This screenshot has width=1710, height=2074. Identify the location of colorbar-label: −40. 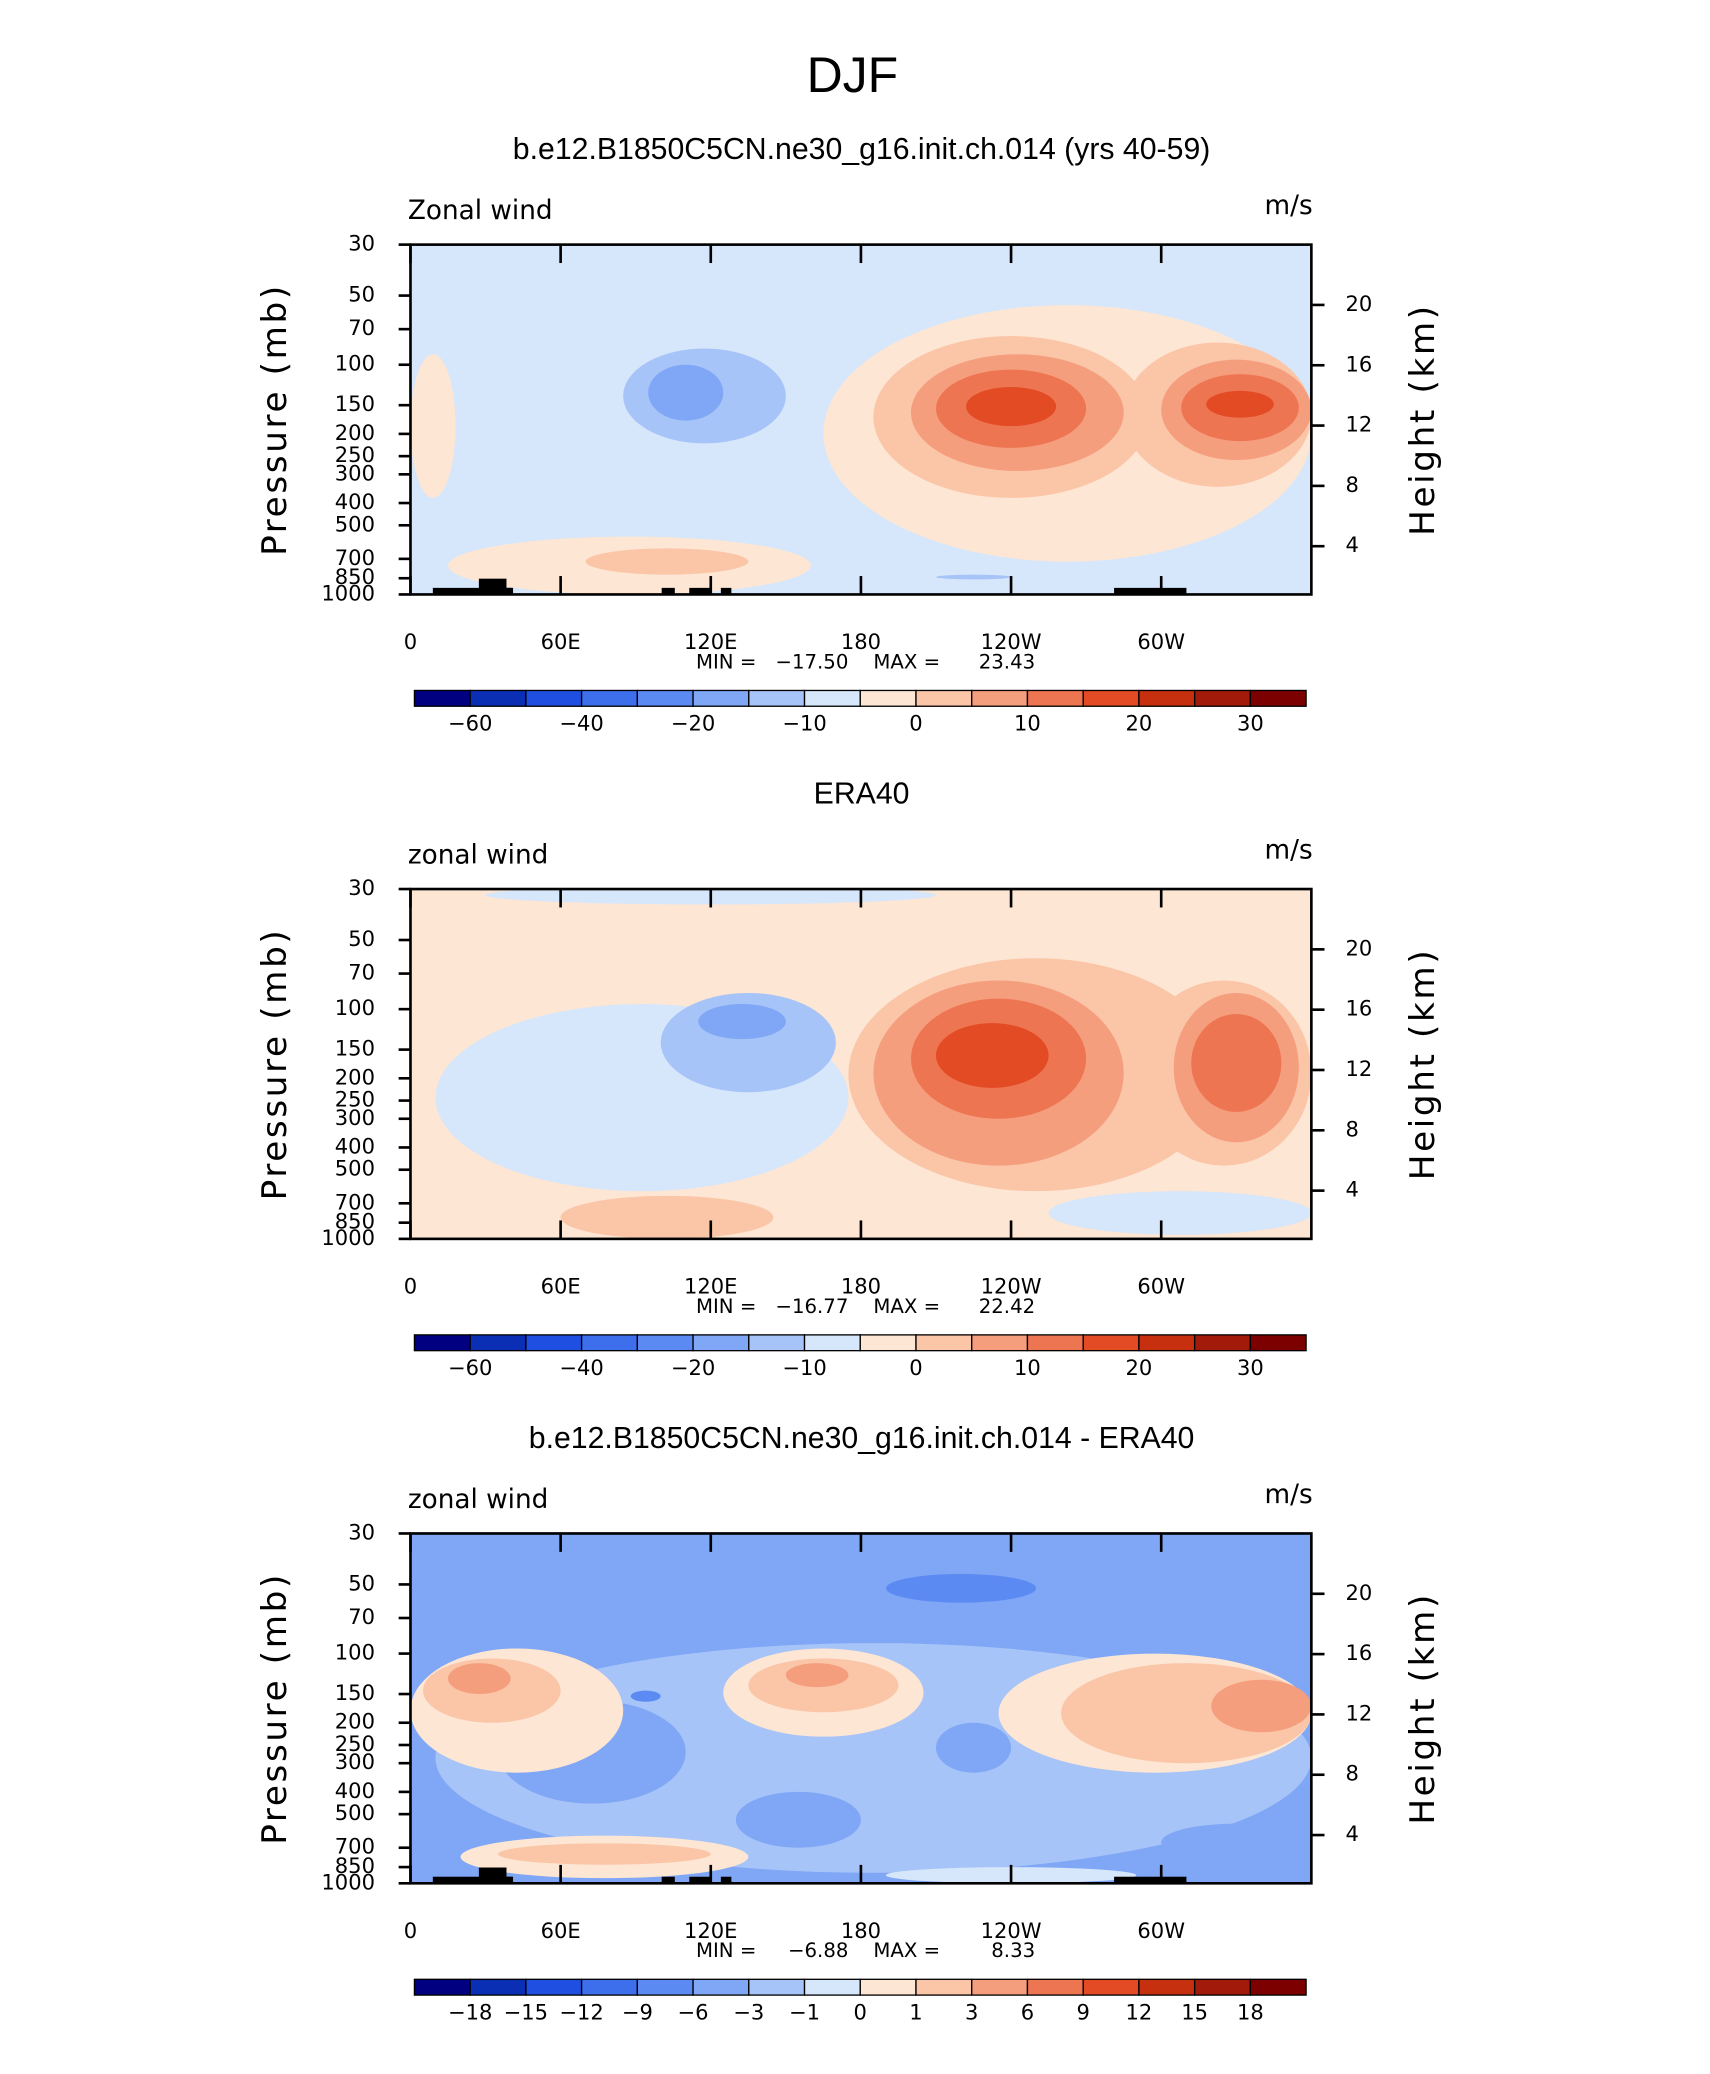
(581, 723).